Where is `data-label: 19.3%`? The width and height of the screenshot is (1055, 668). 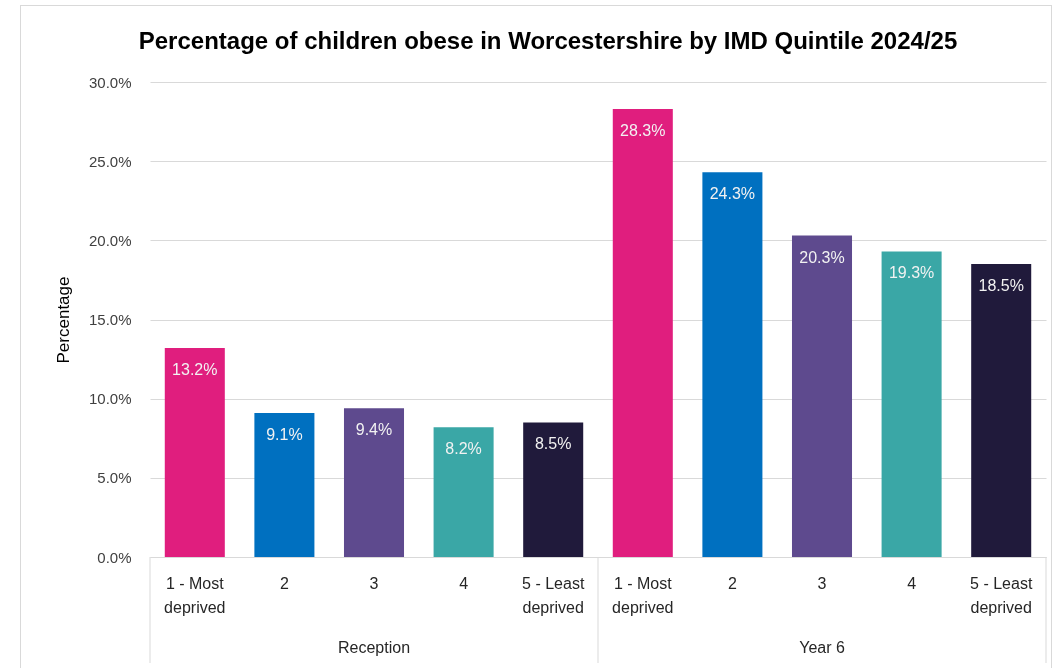
data-label: 19.3% is located at coordinates (911, 273).